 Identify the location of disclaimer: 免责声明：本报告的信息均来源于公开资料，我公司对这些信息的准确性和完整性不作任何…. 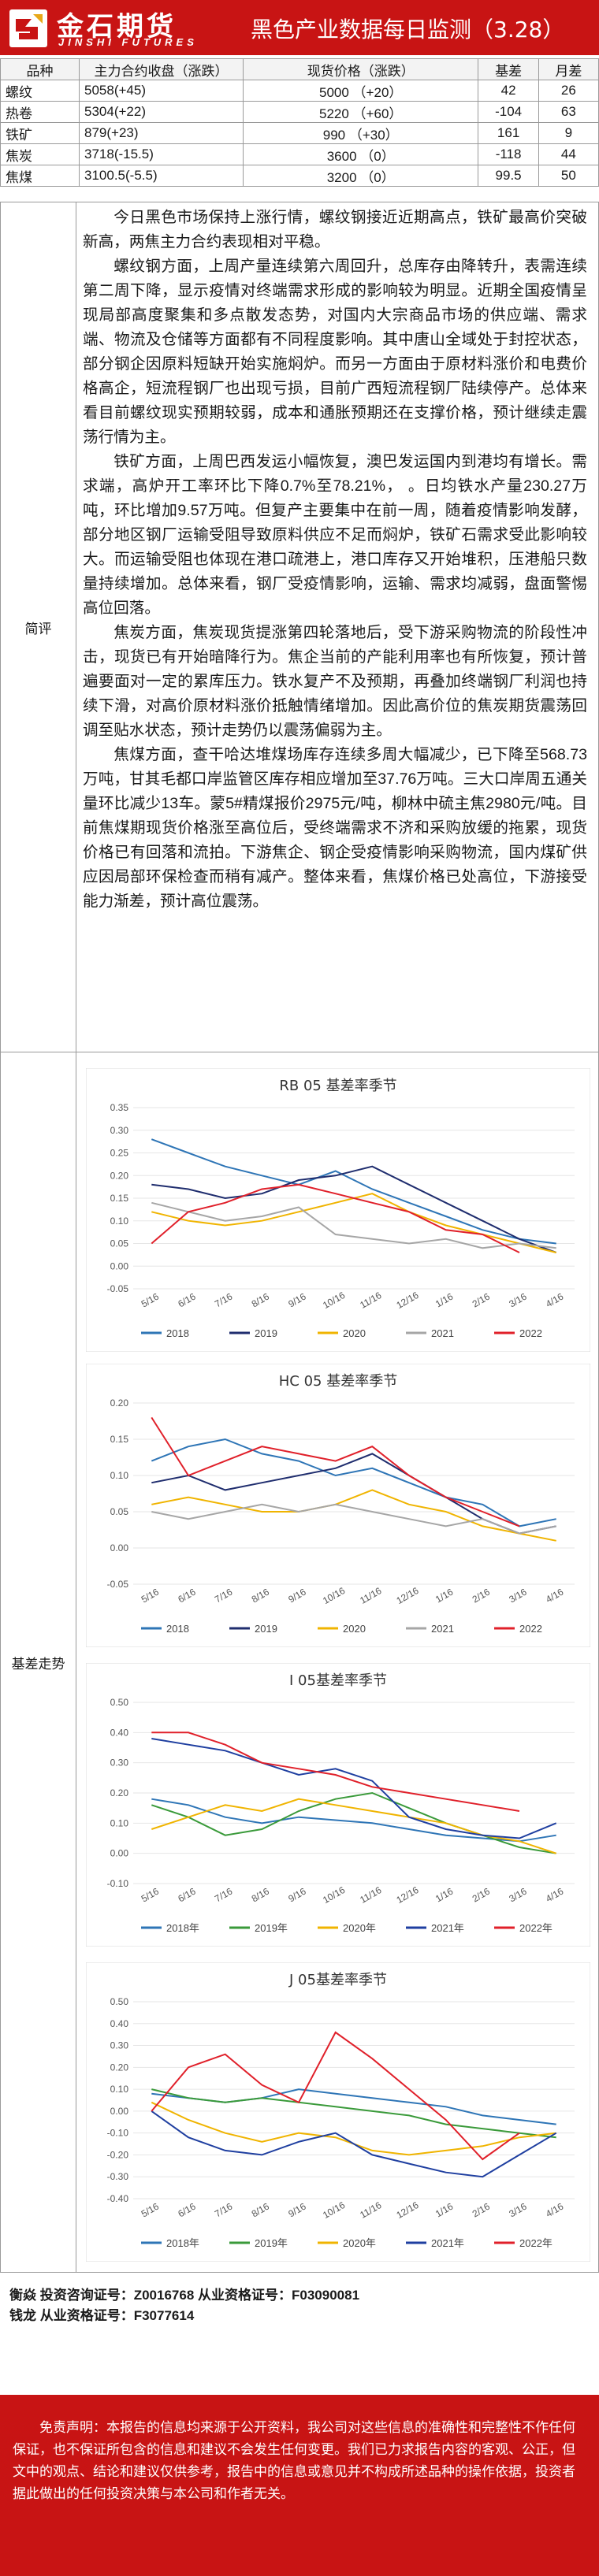
(299, 2485).